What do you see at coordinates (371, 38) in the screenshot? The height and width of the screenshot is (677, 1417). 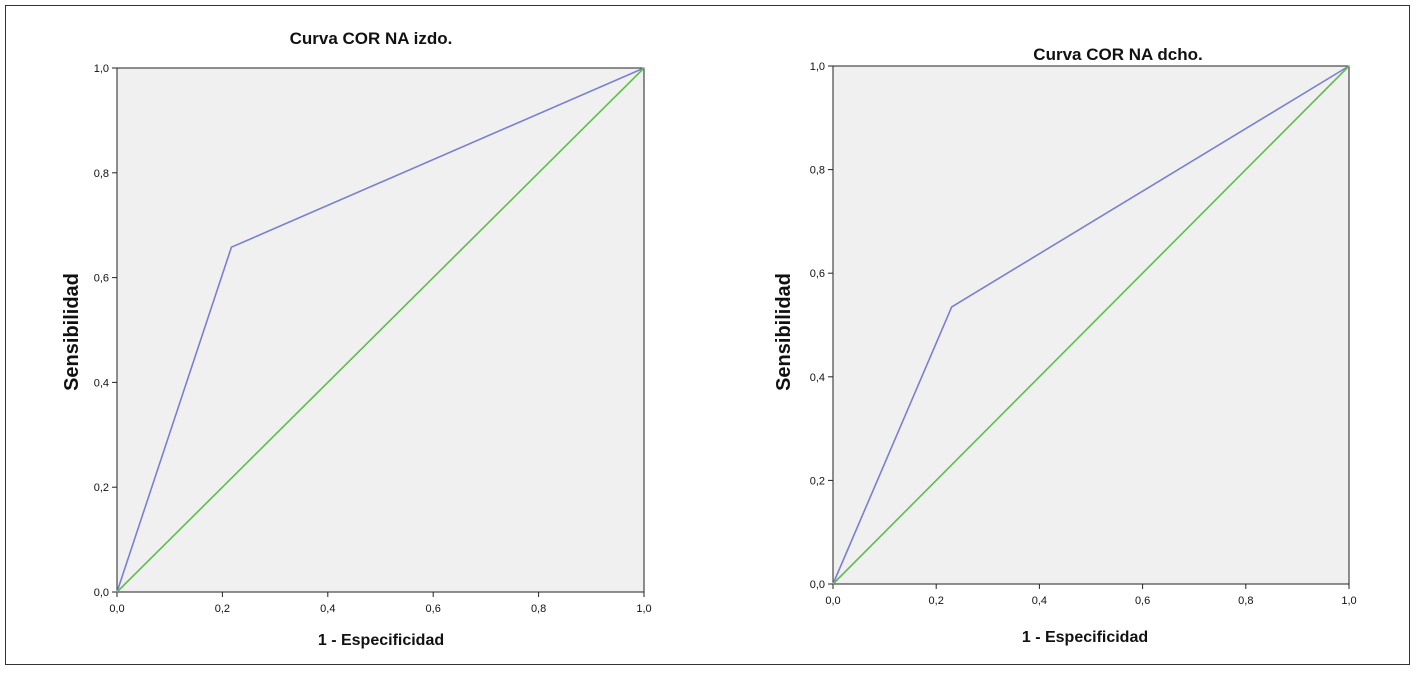 I see `chart-title: Curva COR NA izdo.` at bounding box center [371, 38].